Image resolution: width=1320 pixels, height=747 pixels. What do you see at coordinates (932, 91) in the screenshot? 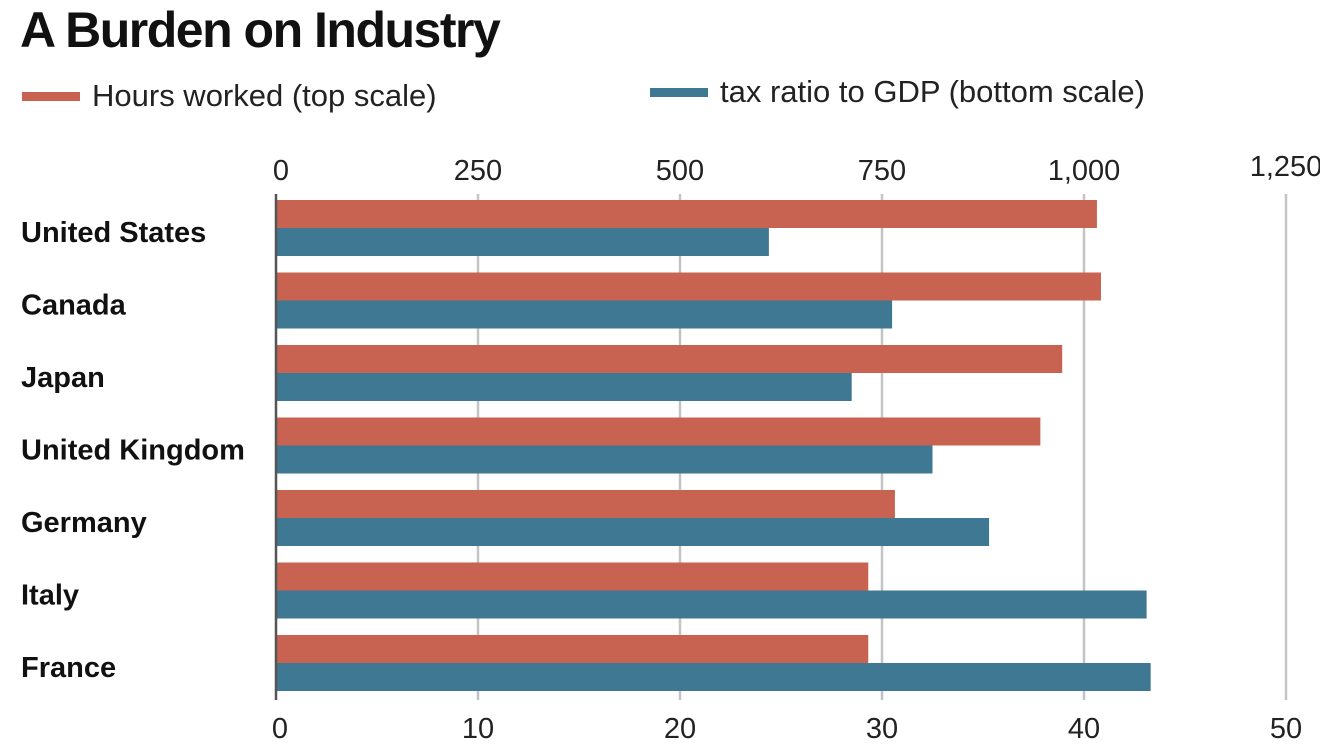
I see `legend-label-tax: tax ratio to GDP (bottom scale)` at bounding box center [932, 91].